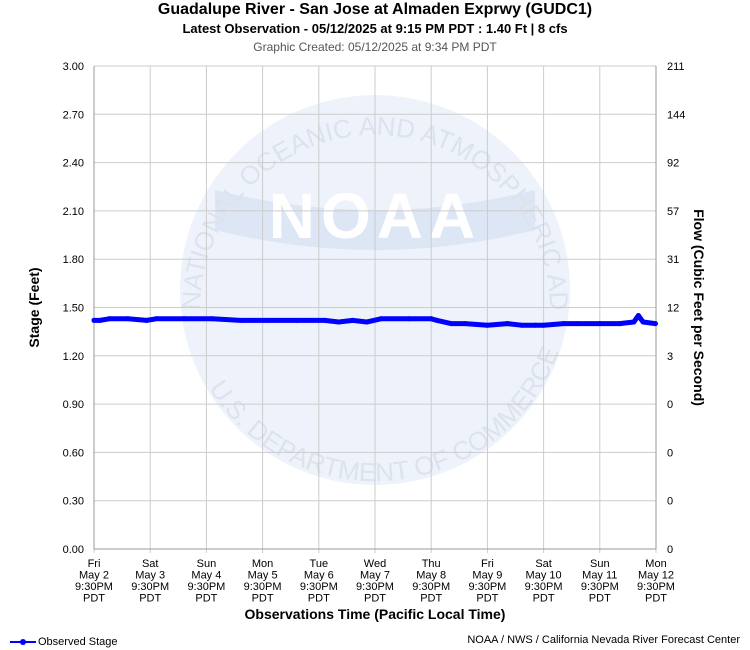 This screenshot has height=650, width=750. I want to click on legend: Observed Stage, so click(64, 642).